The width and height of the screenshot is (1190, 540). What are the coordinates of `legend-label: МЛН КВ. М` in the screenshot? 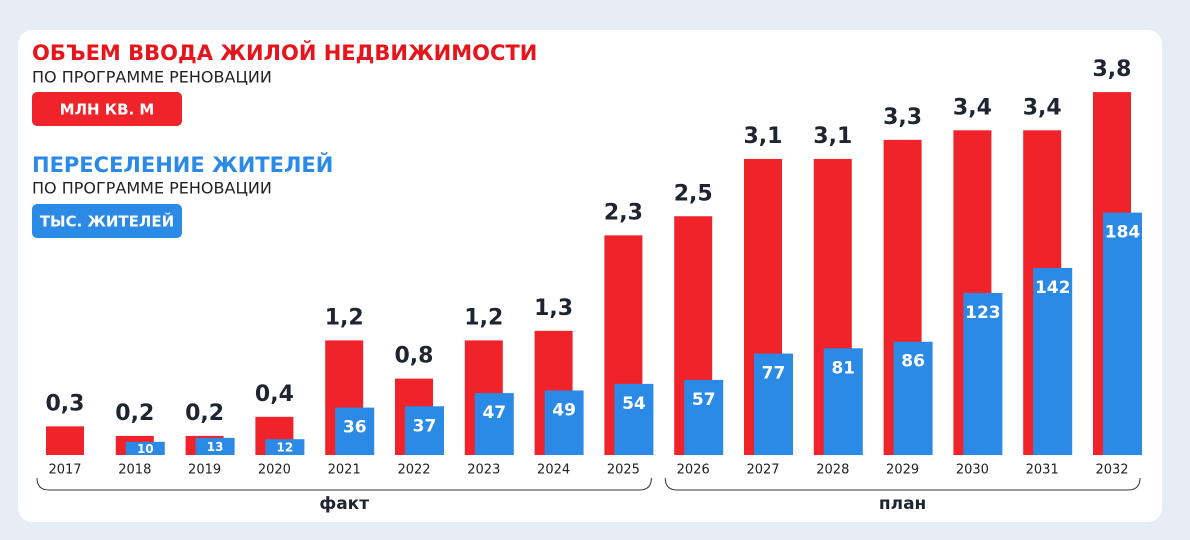 It's located at (107, 110).